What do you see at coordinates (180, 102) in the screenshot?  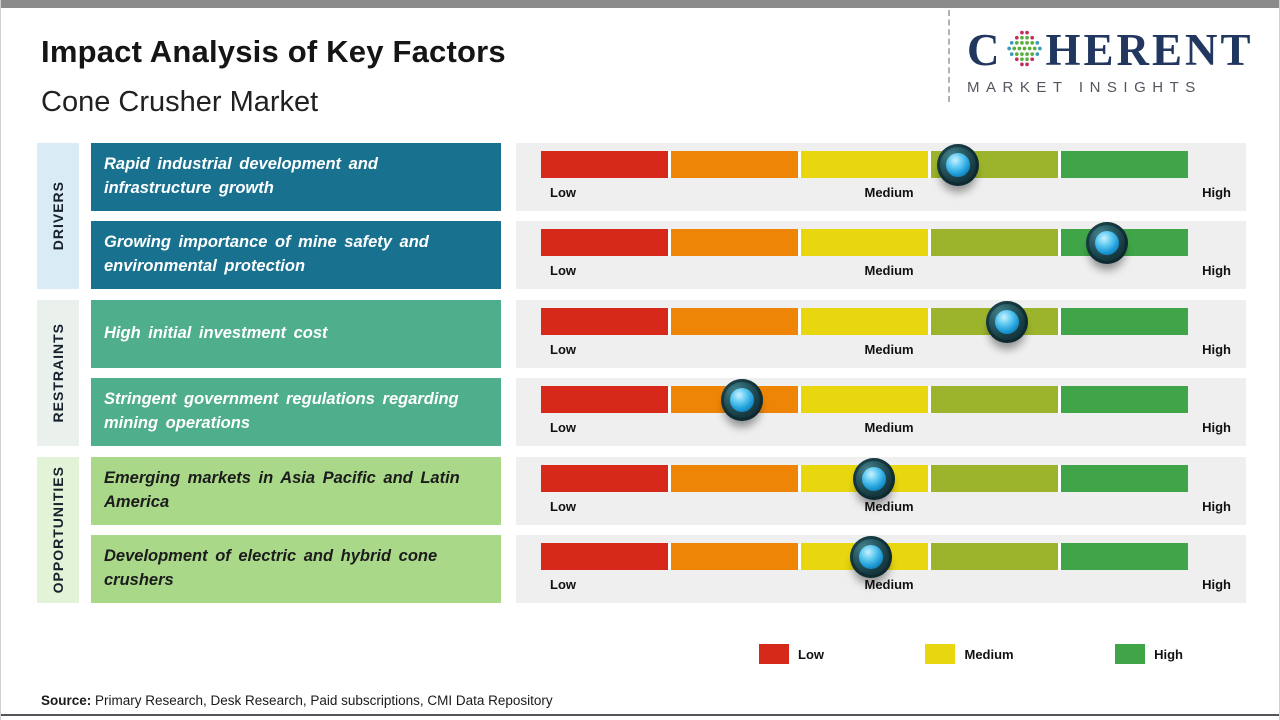 I see `page-subtitle: Cone Crusher Market` at bounding box center [180, 102].